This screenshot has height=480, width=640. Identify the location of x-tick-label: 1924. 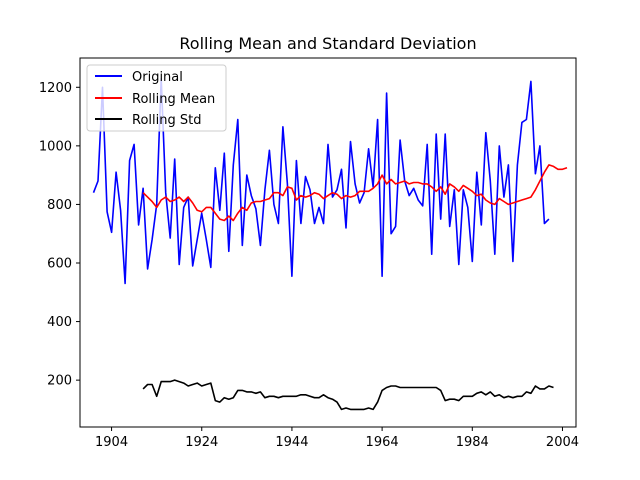
(201, 442).